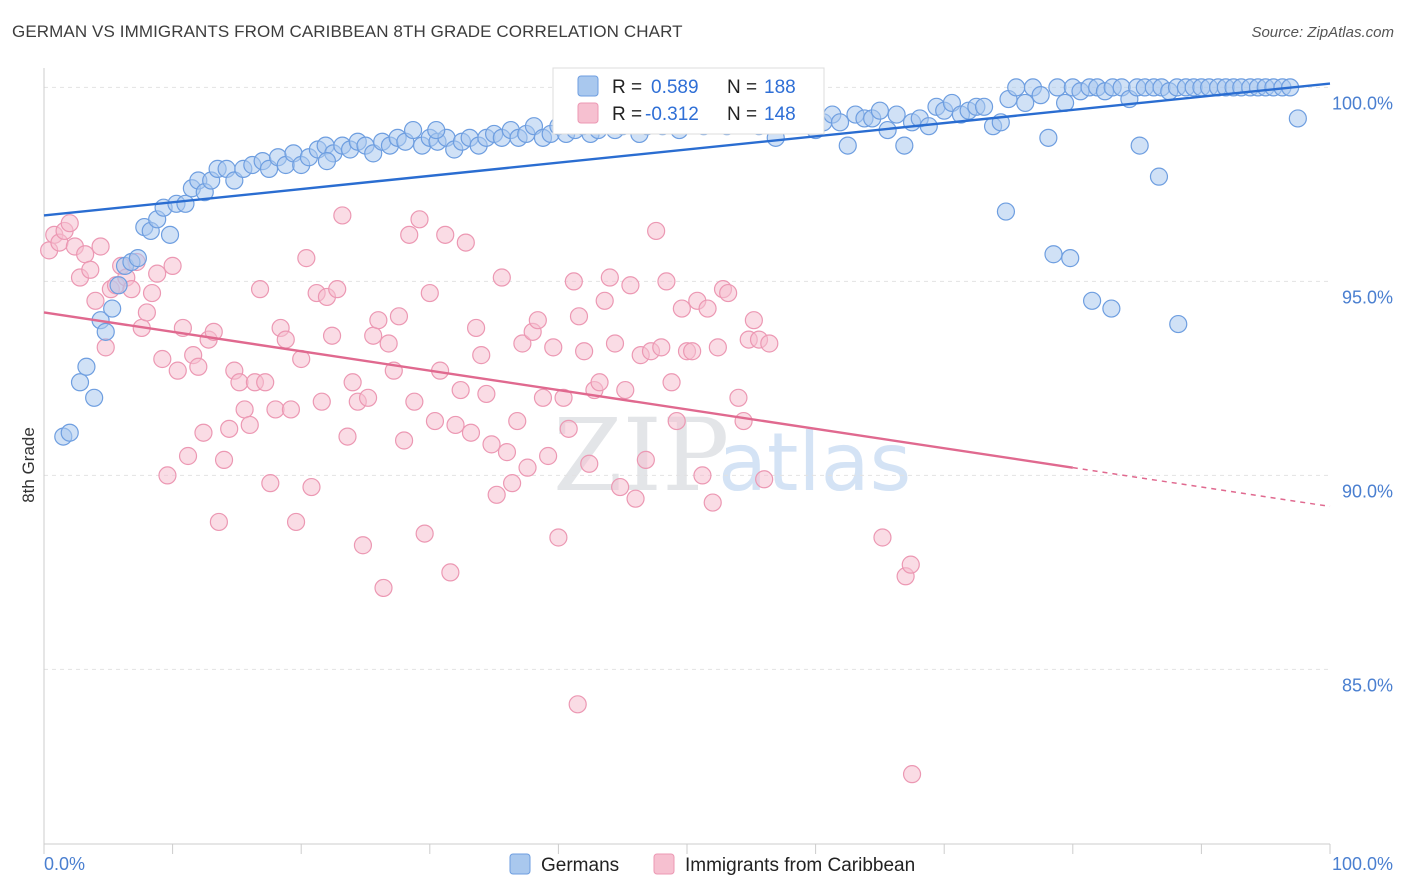 The width and height of the screenshot is (1406, 892). What do you see at coordinates (588, 86) in the screenshot?
I see `stats-legend-swatch-germans` at bounding box center [588, 86].